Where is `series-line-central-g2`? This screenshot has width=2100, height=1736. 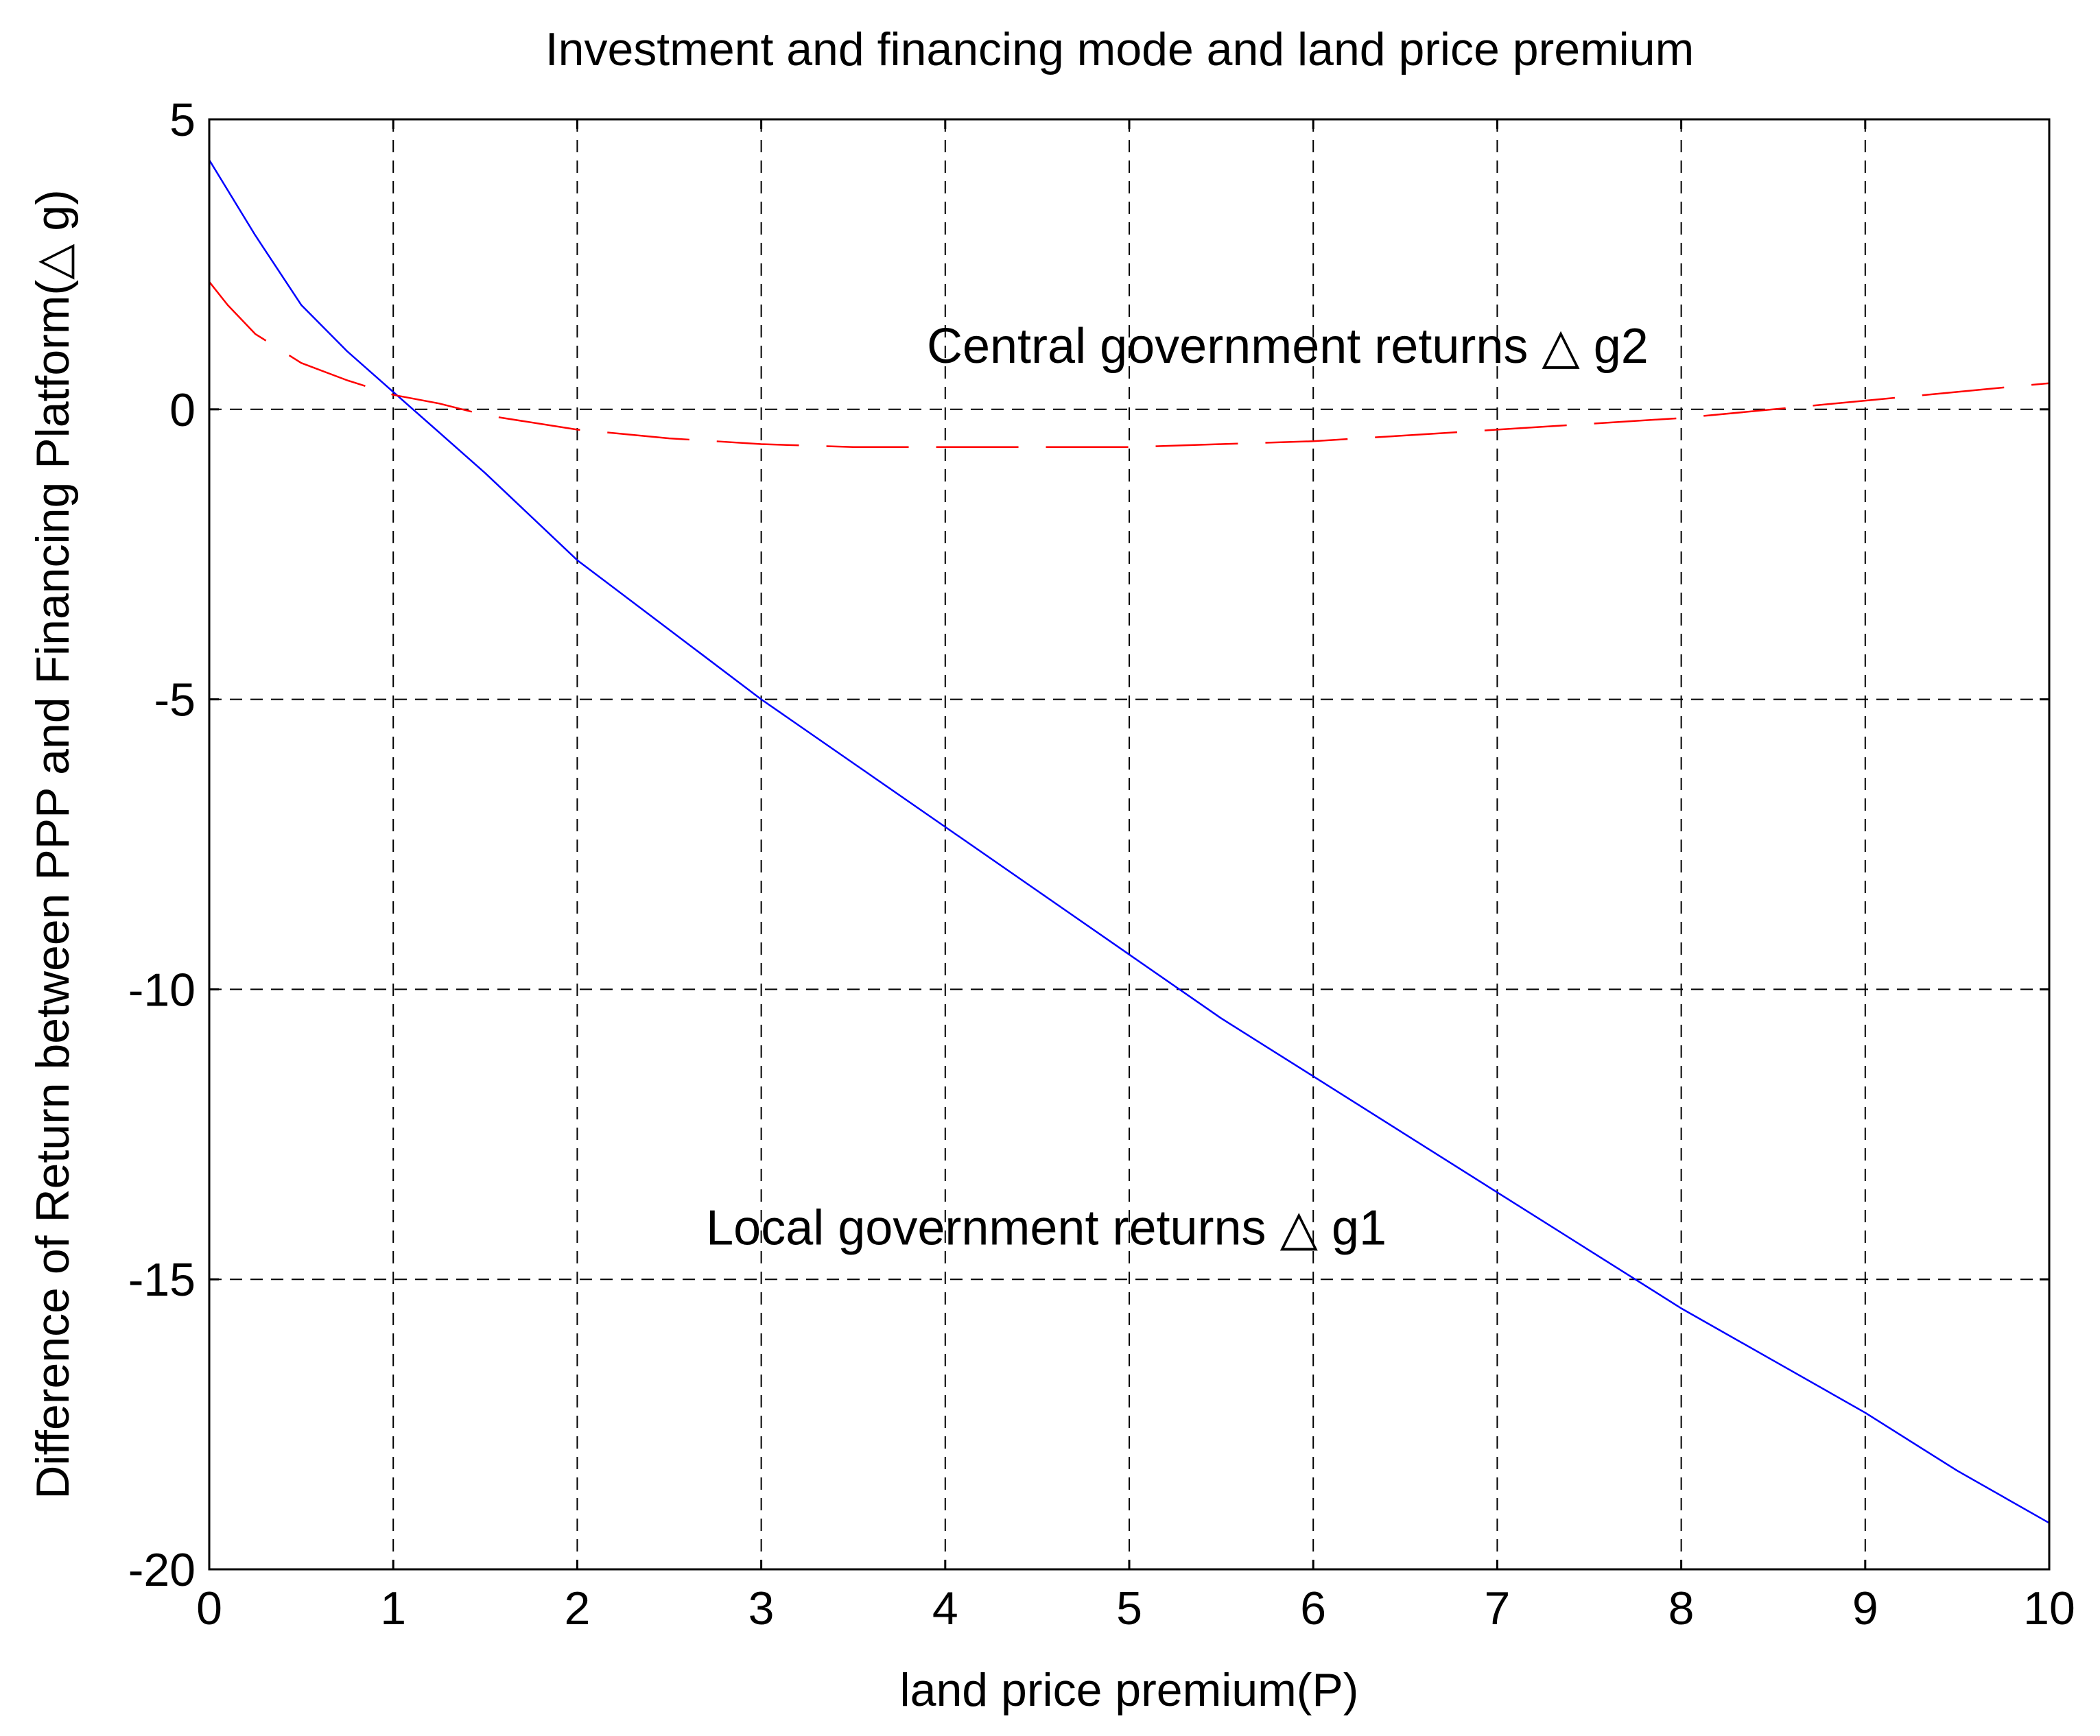
series-line-central-g2 is located at coordinates (1129, 365).